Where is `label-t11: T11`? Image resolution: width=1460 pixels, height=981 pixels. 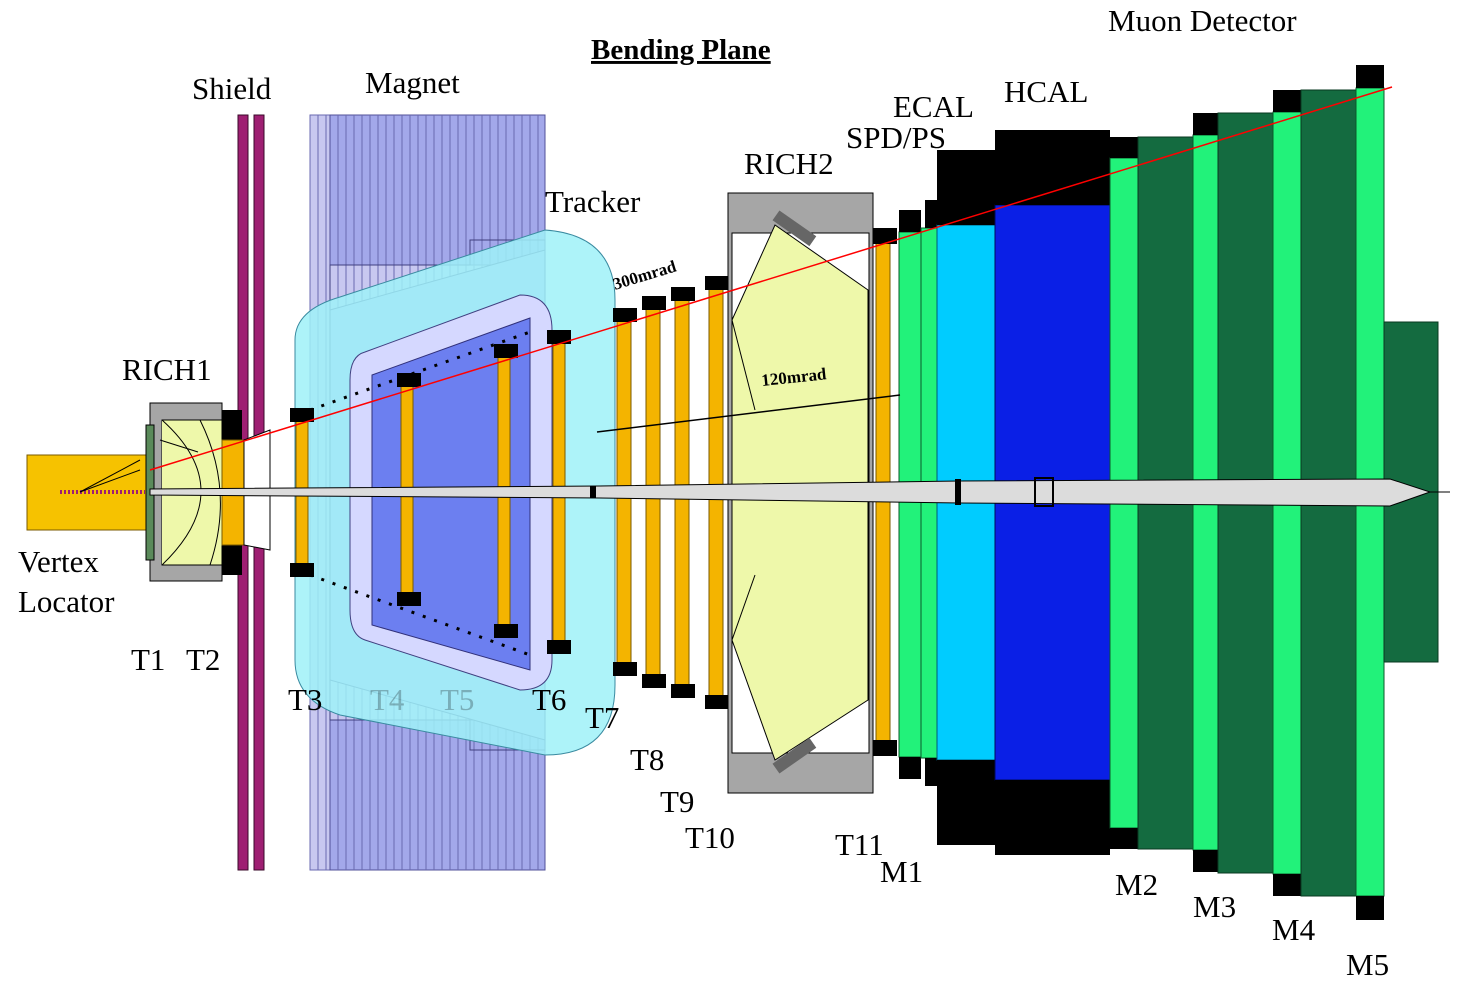 label-t11: T11 is located at coordinates (859, 844).